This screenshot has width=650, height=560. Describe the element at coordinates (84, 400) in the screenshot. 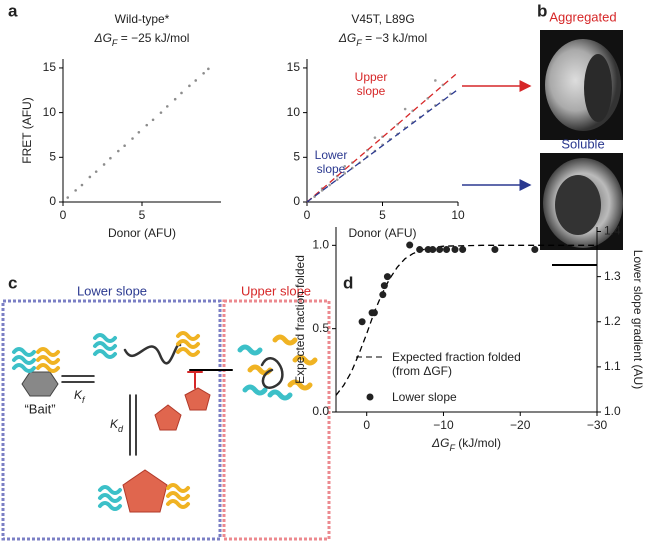

I see `k-f-part: f` at that location.